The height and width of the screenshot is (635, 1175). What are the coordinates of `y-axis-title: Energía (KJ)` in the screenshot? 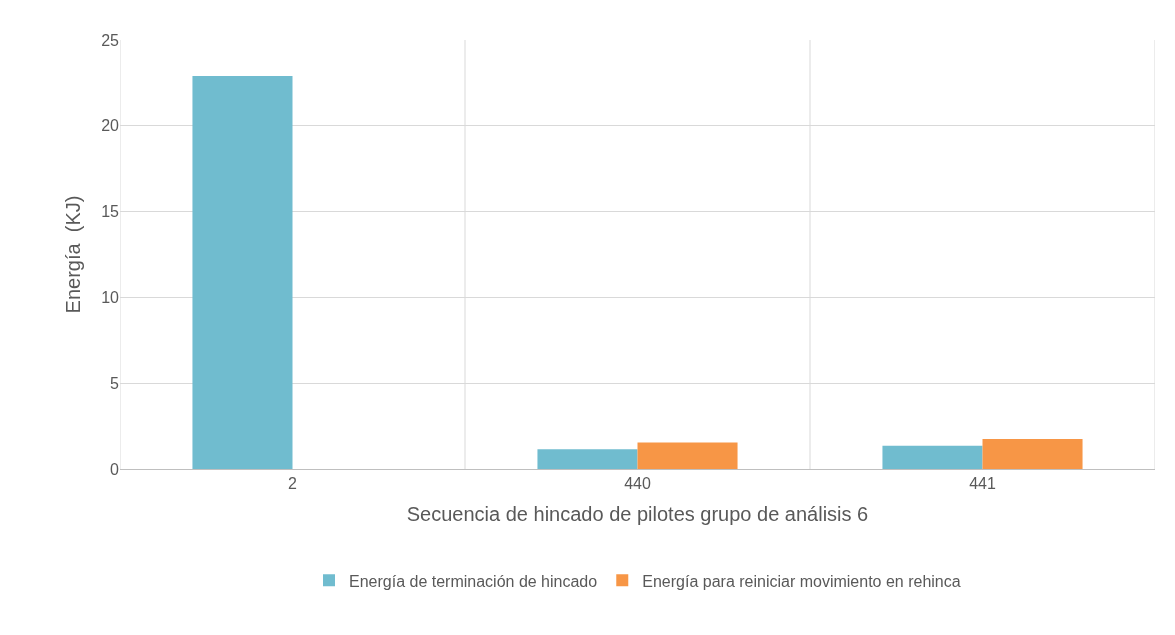 It's located at (72, 254).